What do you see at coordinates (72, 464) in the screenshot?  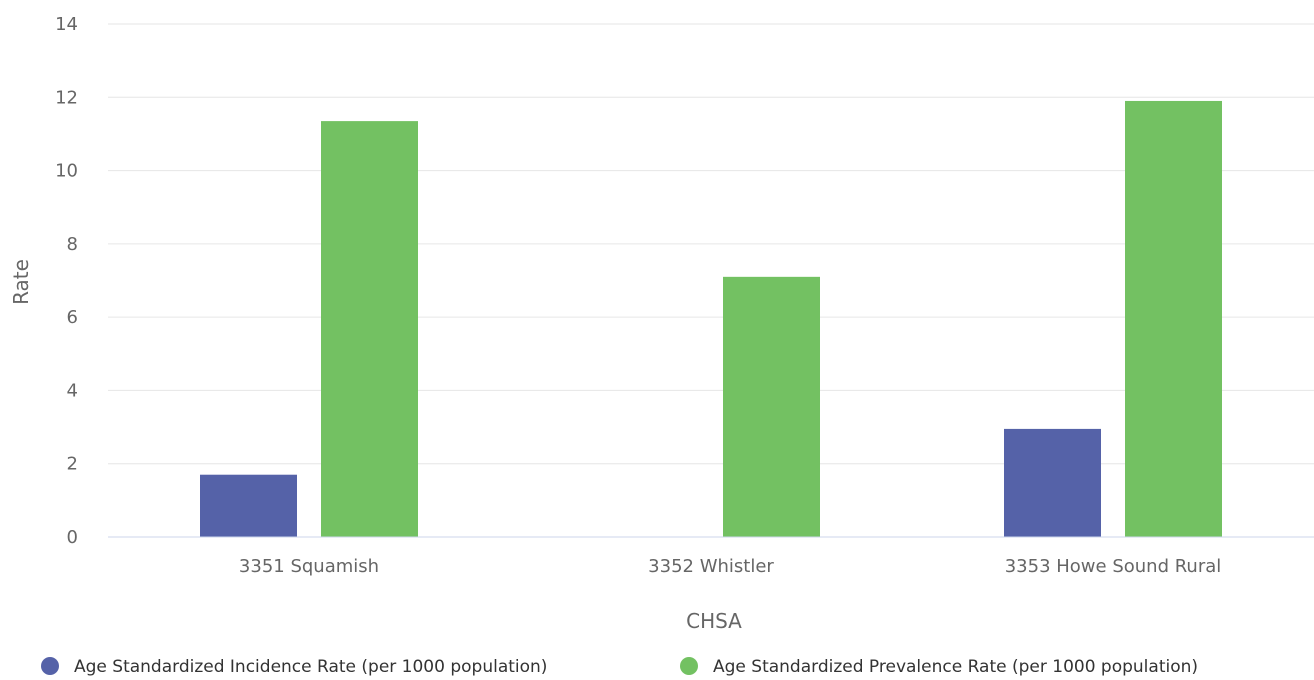 I see `y-tick-label: 2` at bounding box center [72, 464].